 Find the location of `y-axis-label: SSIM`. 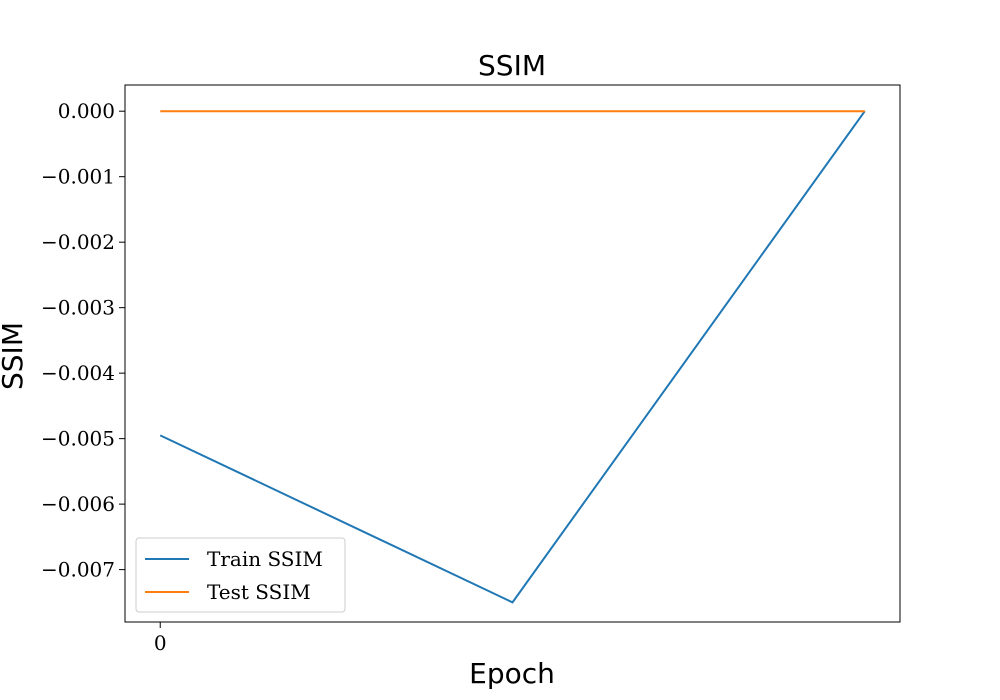

y-axis-label: SSIM is located at coordinates (14, 356).